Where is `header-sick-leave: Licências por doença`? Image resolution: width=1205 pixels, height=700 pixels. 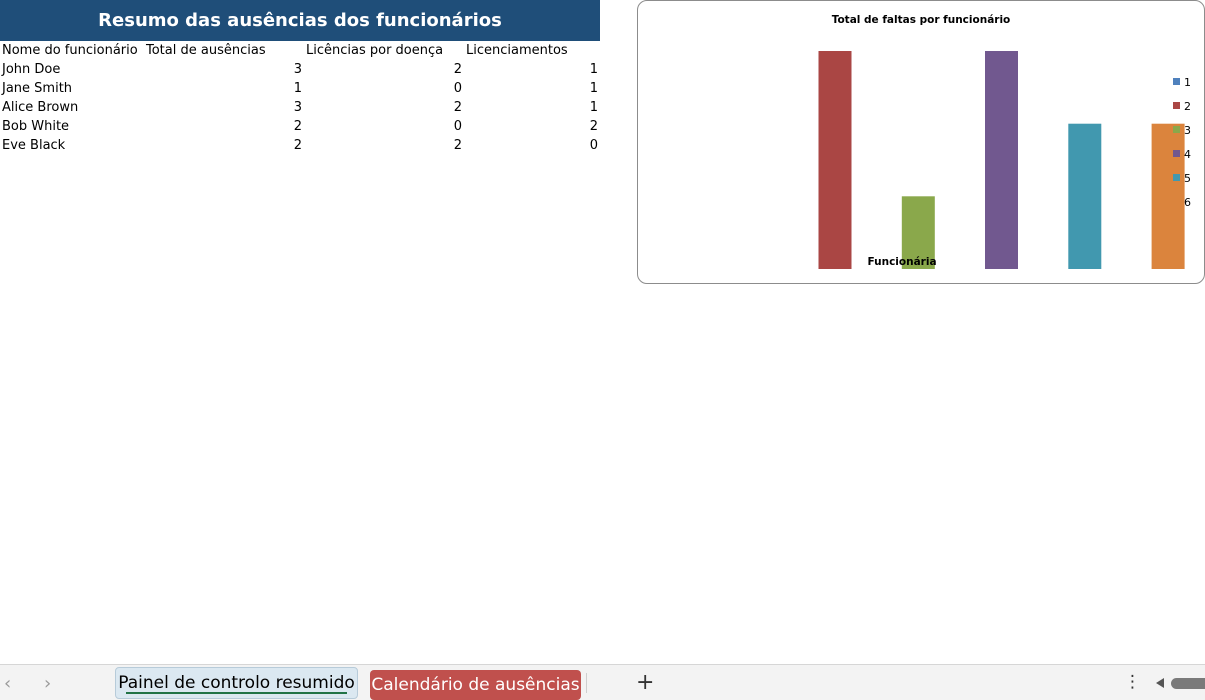 header-sick-leave: Licências por doença is located at coordinates (375, 50).